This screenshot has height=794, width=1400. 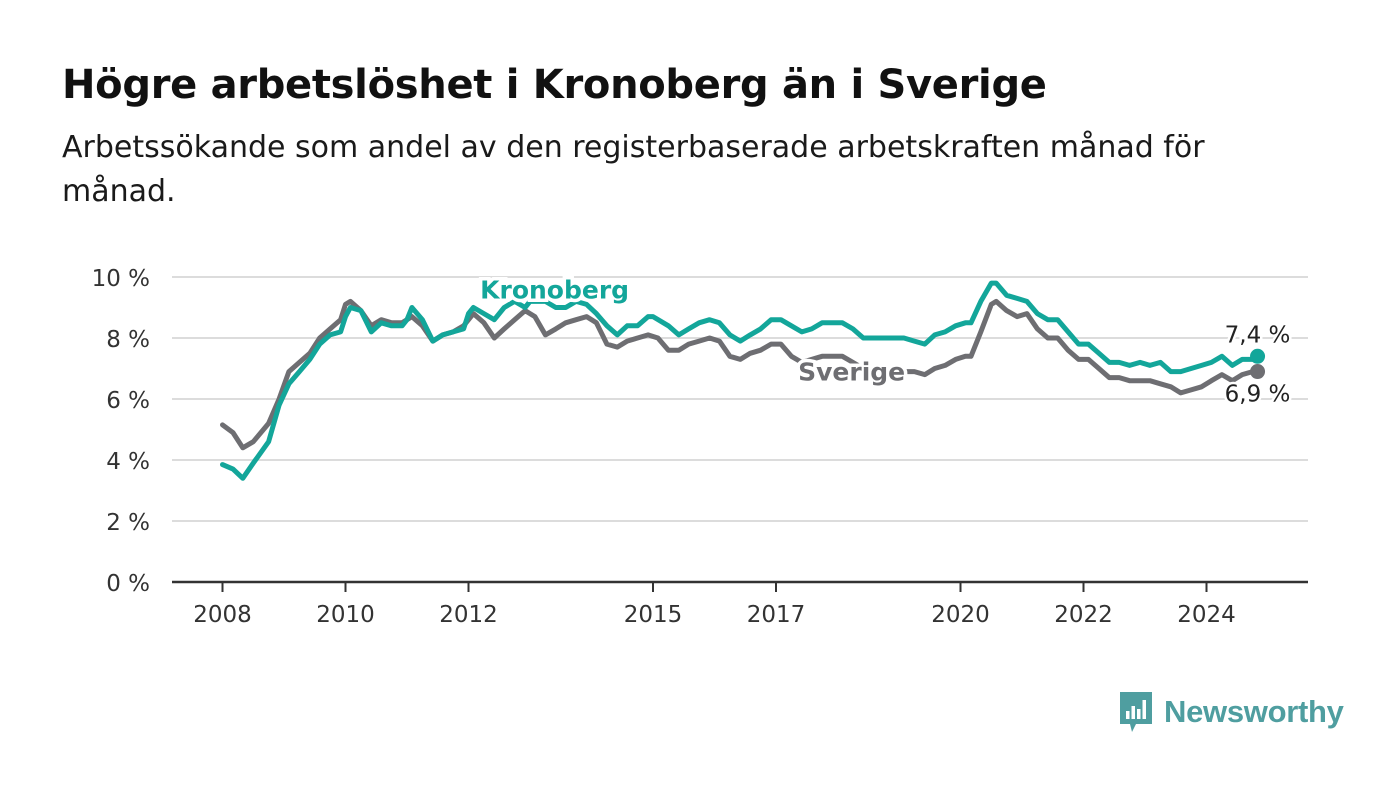 What do you see at coordinates (1258, 395) in the screenshot?
I see `end-label-sverige: 6,9 %` at bounding box center [1258, 395].